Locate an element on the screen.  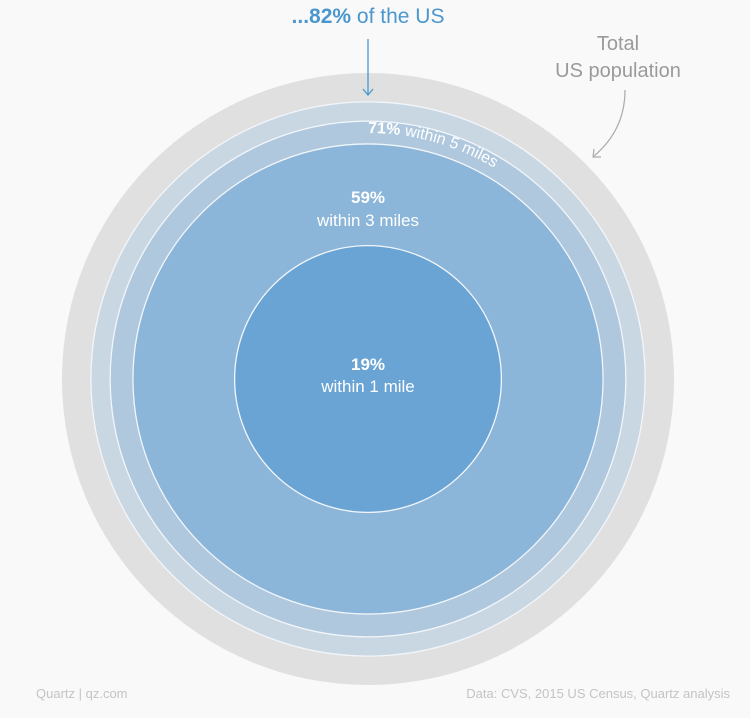
total-label-line1: Total is located at coordinates (618, 44).